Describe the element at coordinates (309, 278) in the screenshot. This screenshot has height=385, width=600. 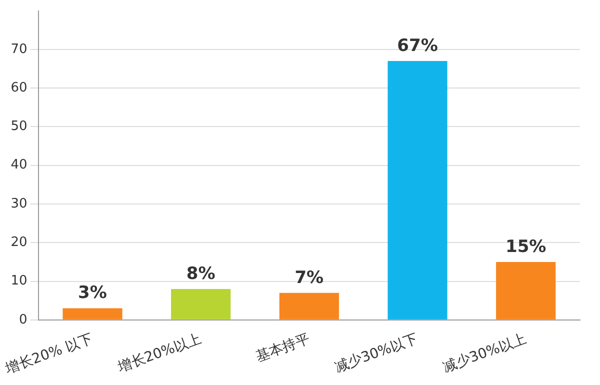
I see `data-label: 7%` at that location.